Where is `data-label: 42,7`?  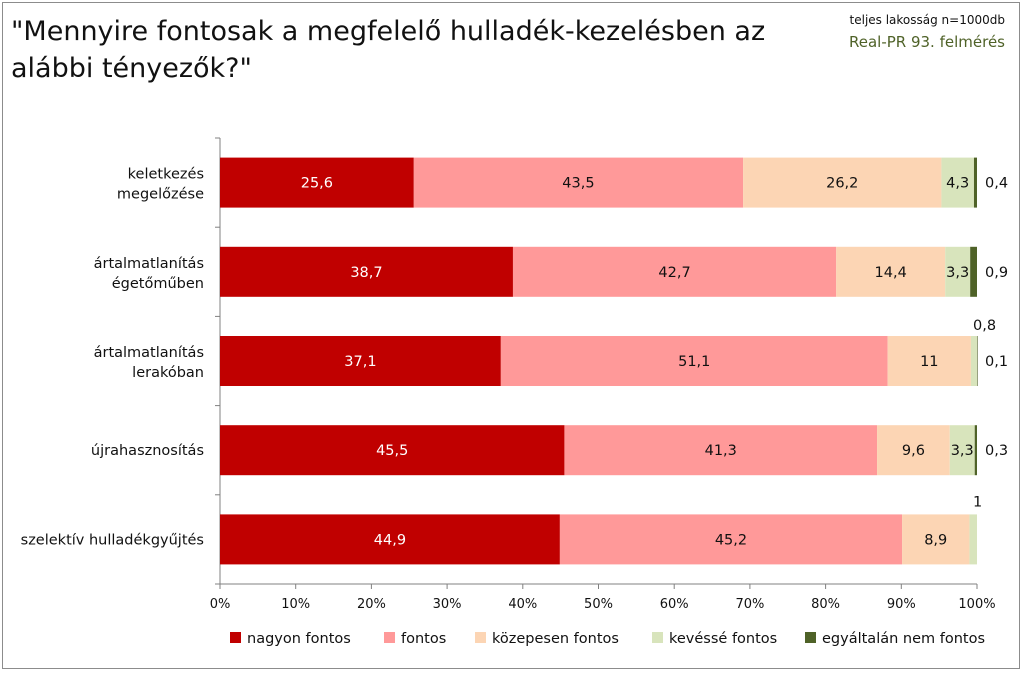
data-label: 42,7 is located at coordinates (674, 273).